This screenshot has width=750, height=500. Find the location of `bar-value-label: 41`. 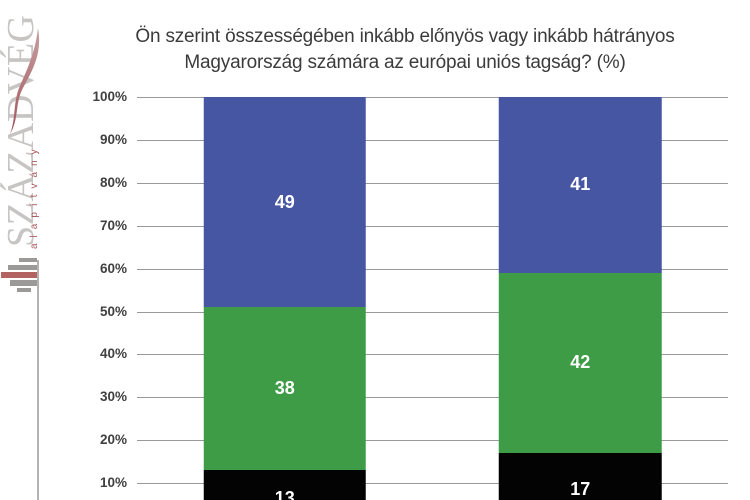

bar-value-label: 41 is located at coordinates (580, 184).